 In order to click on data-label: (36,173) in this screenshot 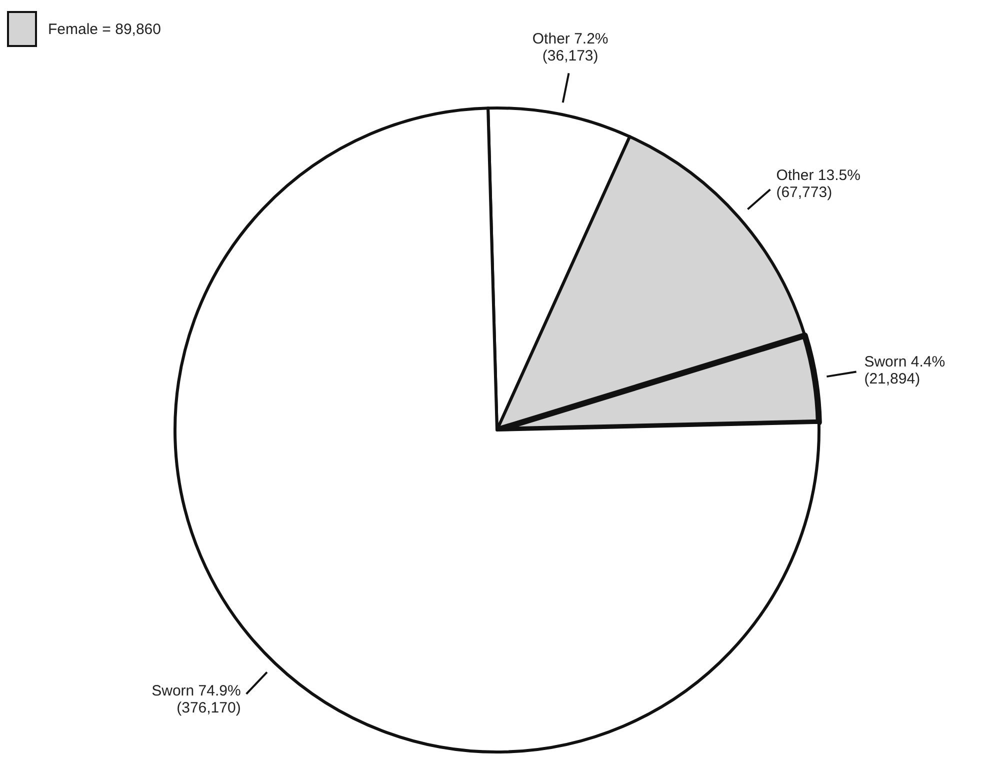, I will do `click(570, 55)`.